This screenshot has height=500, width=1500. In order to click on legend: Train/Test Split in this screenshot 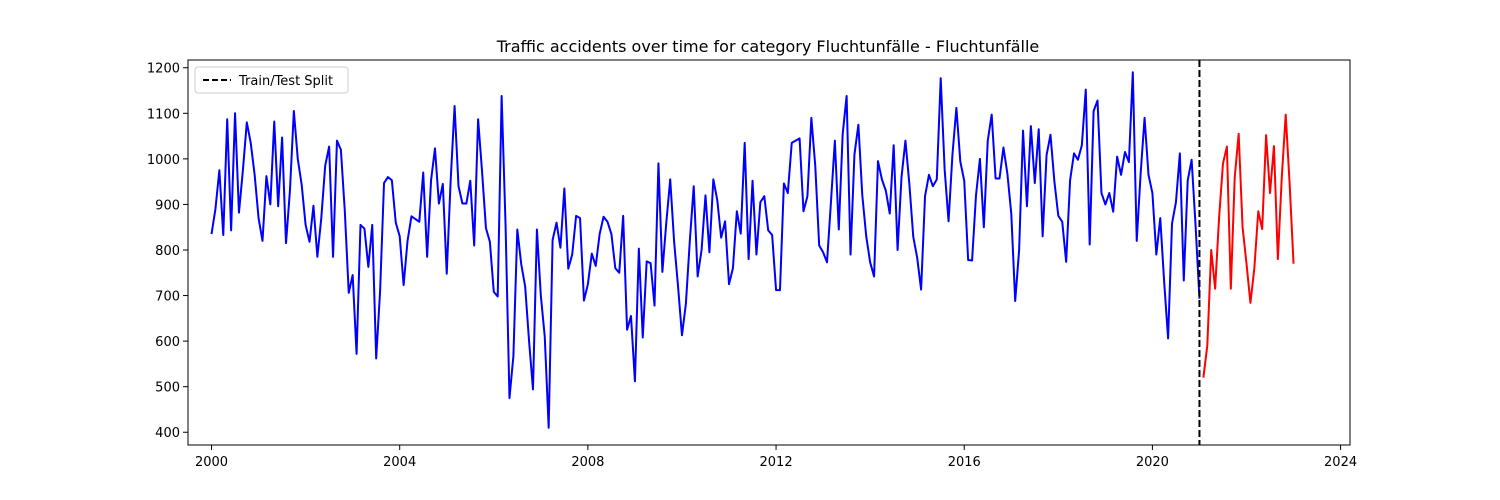, I will do `click(271, 80)`.